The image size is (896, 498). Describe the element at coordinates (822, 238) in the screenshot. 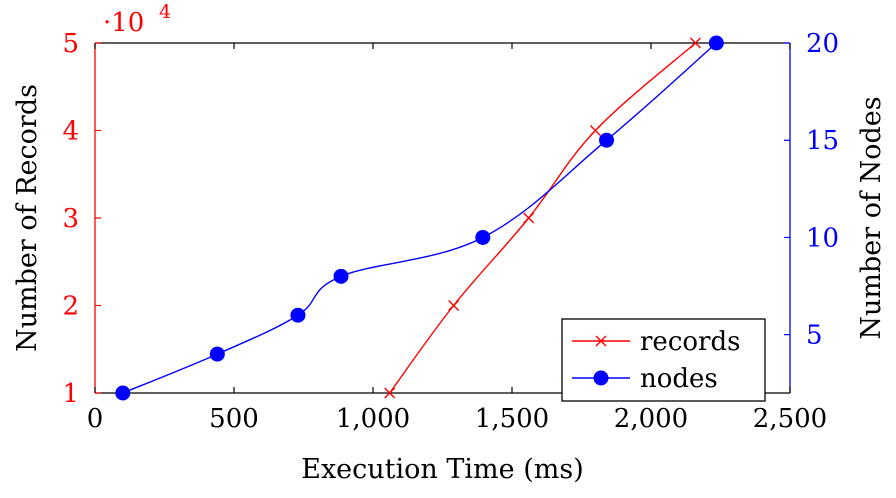

I see `right-tick-label: 10` at that location.